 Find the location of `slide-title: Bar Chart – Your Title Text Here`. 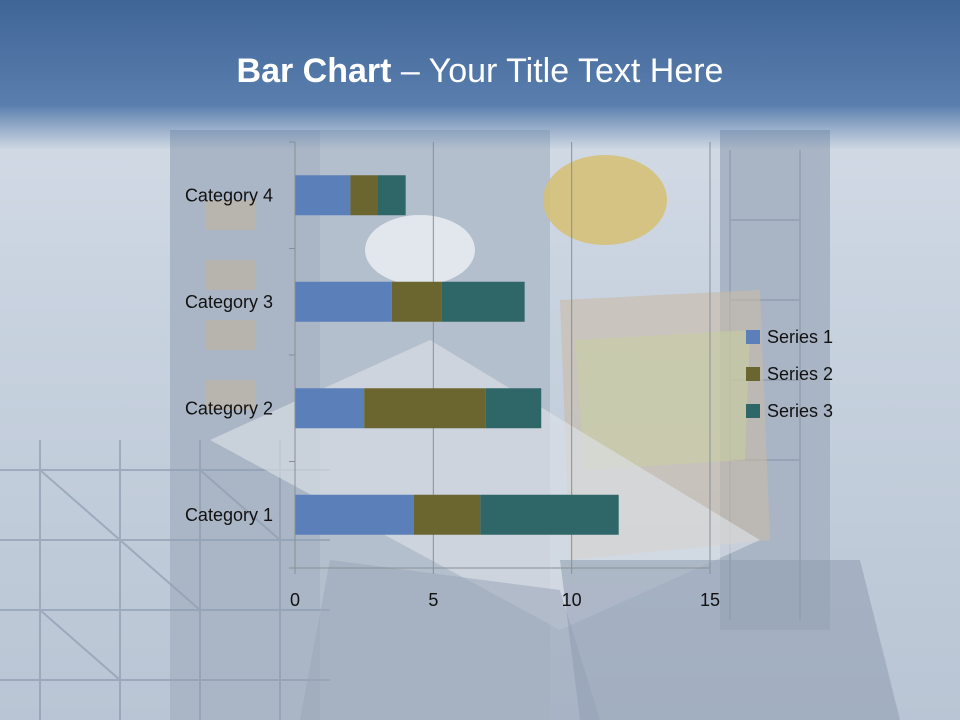

slide-title: Bar Chart – Your Title Text Here is located at coordinates (480, 71).